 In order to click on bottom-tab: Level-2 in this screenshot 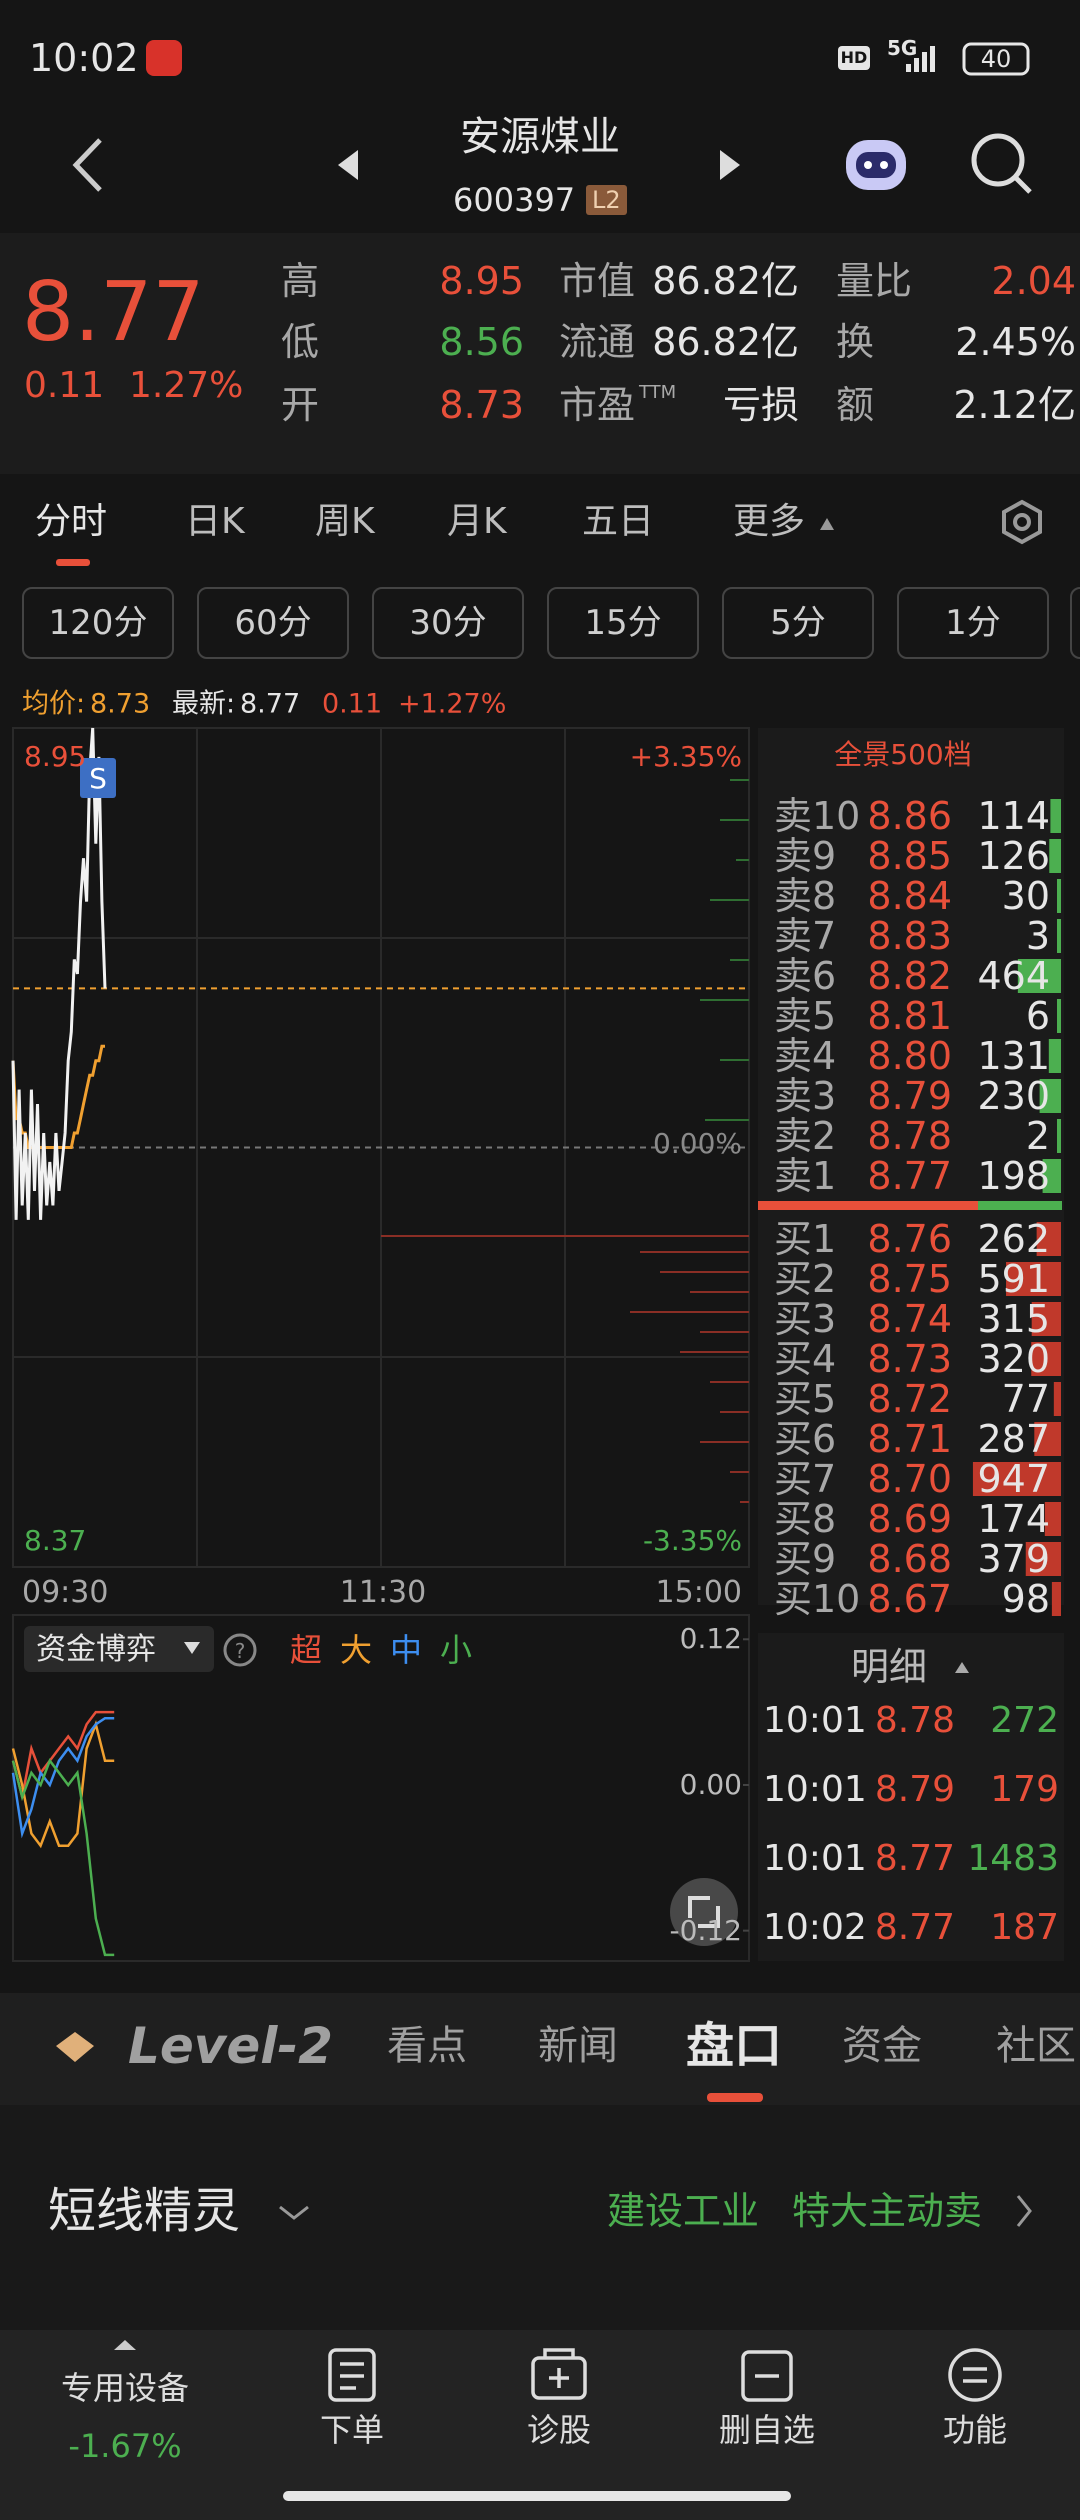, I will do `click(230, 2046)`.